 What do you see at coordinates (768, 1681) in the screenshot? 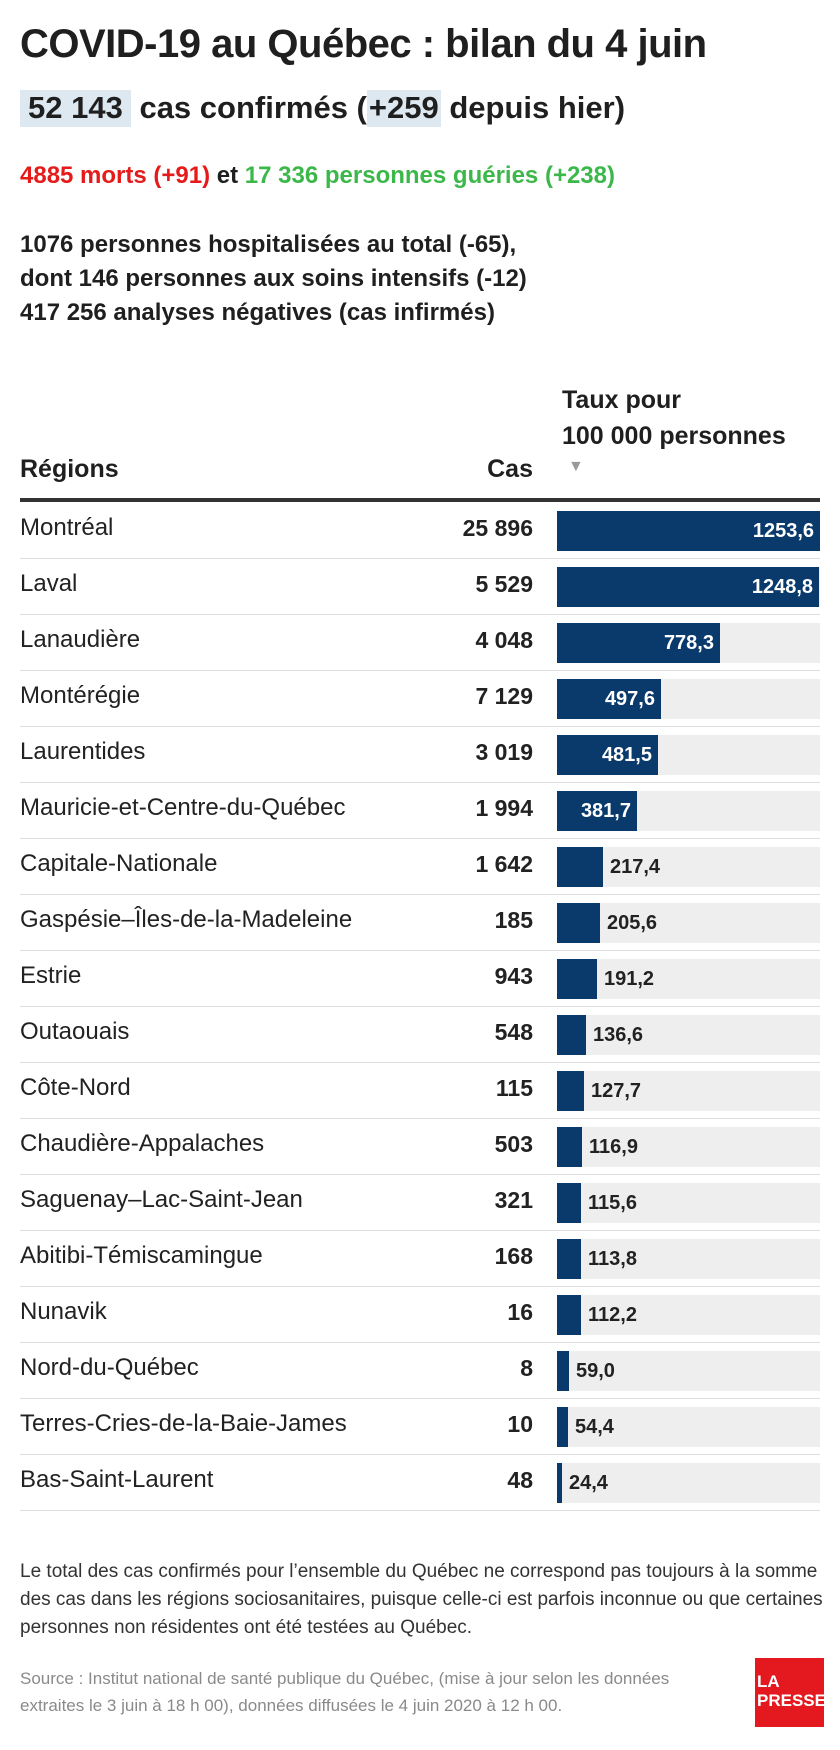
I see `logo-line1: LA` at bounding box center [768, 1681].